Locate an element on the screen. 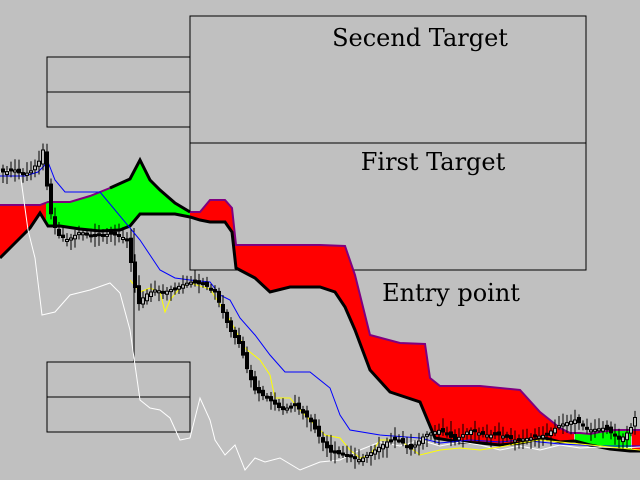 This screenshot has height=480, width=640. entry-point-label: Entry point is located at coordinates (451, 293).